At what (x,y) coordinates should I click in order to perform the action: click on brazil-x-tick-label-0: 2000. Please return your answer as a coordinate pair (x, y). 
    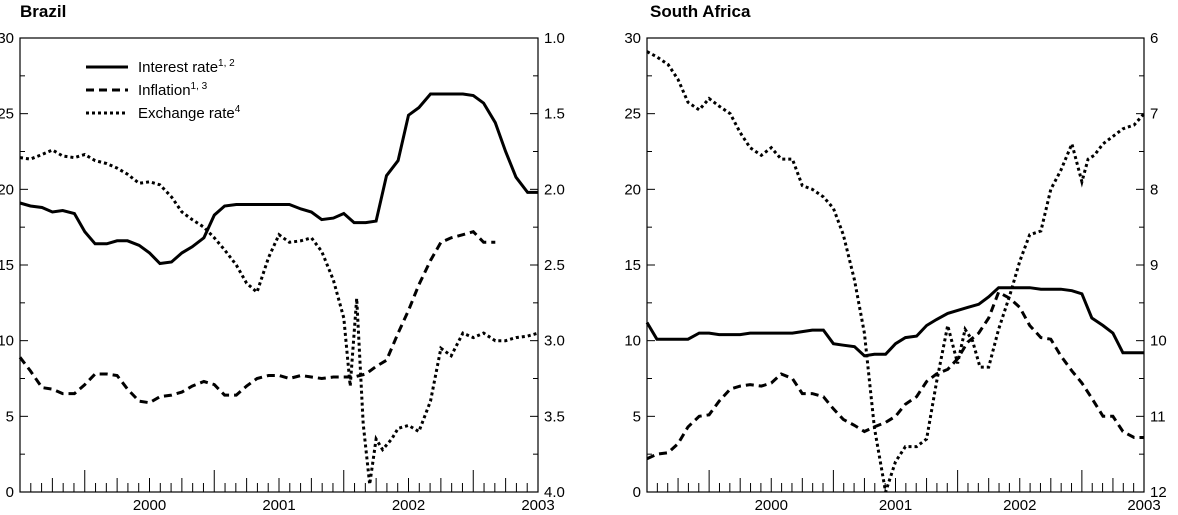
    Looking at the image, I should click on (149, 505).